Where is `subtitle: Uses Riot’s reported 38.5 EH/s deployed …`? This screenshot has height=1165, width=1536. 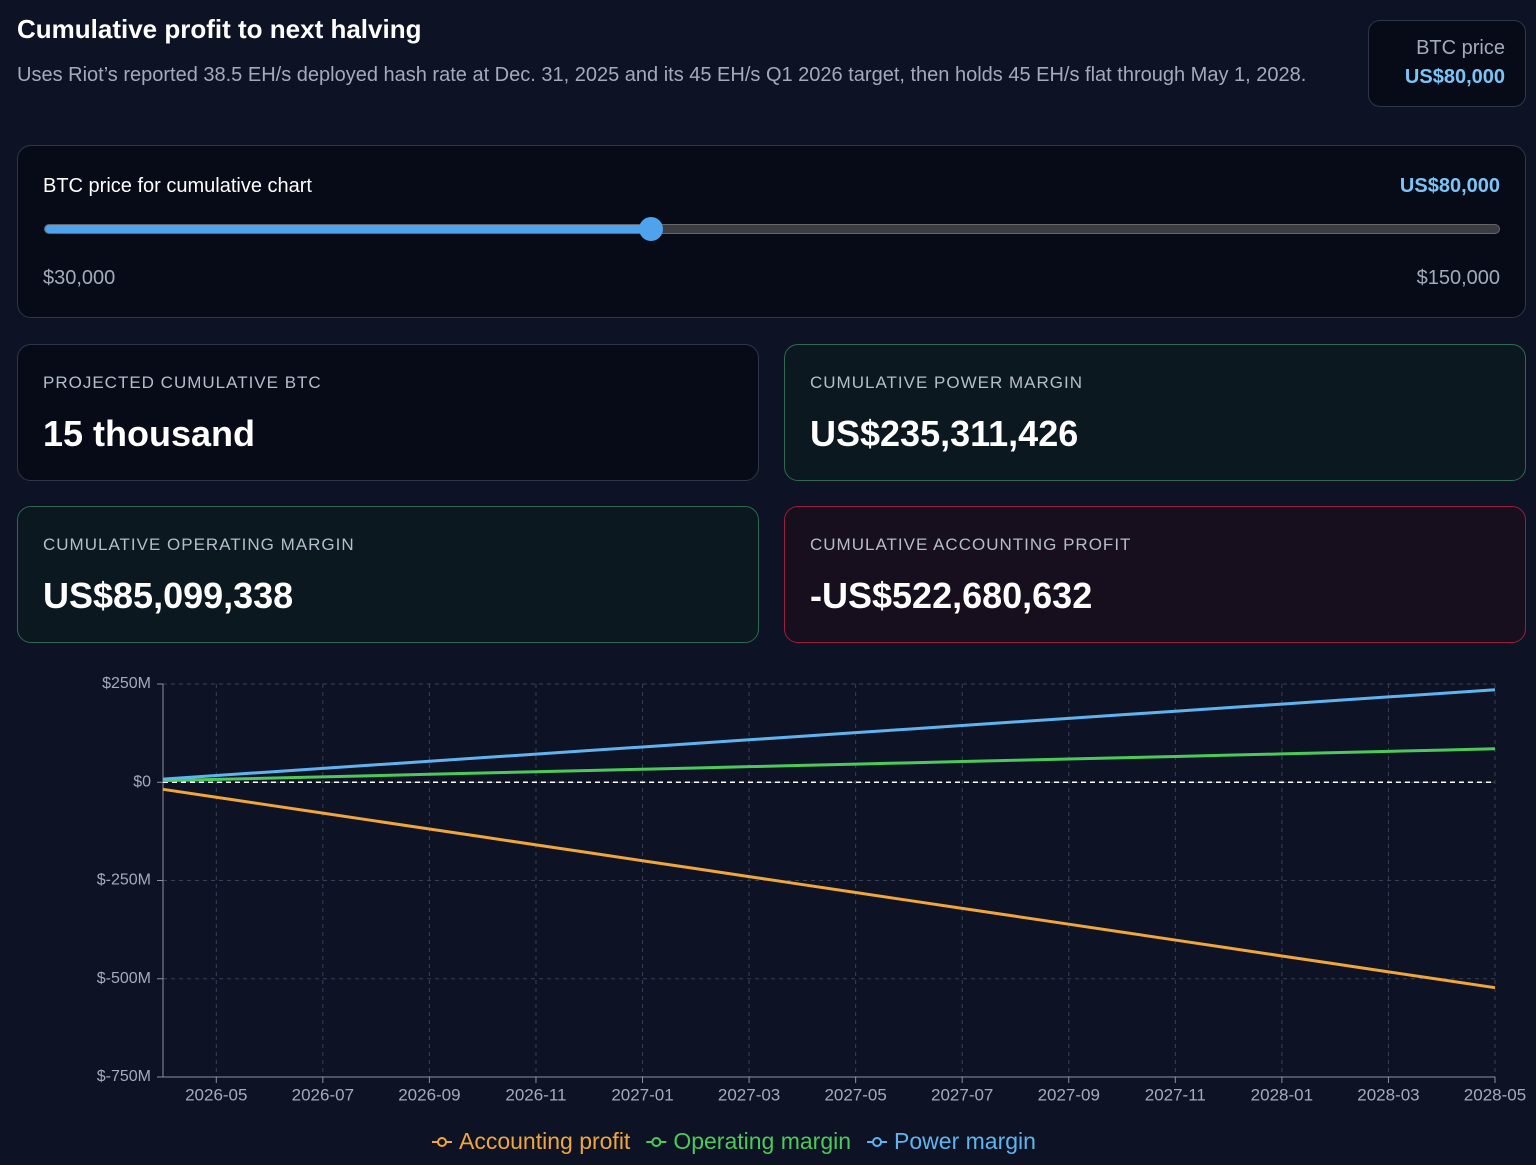
subtitle: Uses Riot’s reported 38.5 EH/s deployed … is located at coordinates (662, 75).